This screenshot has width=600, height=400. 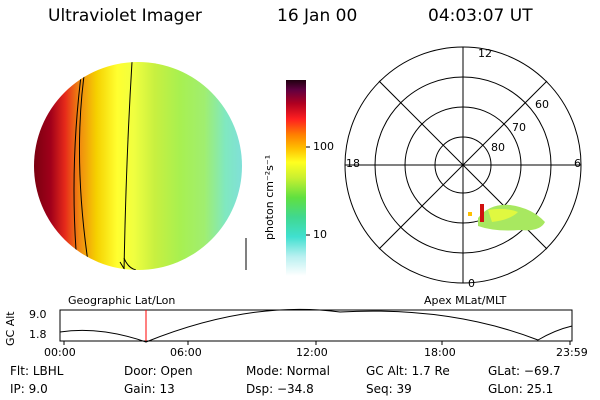 I want to click on timeline-ymax: 9.0, so click(x=38, y=314).